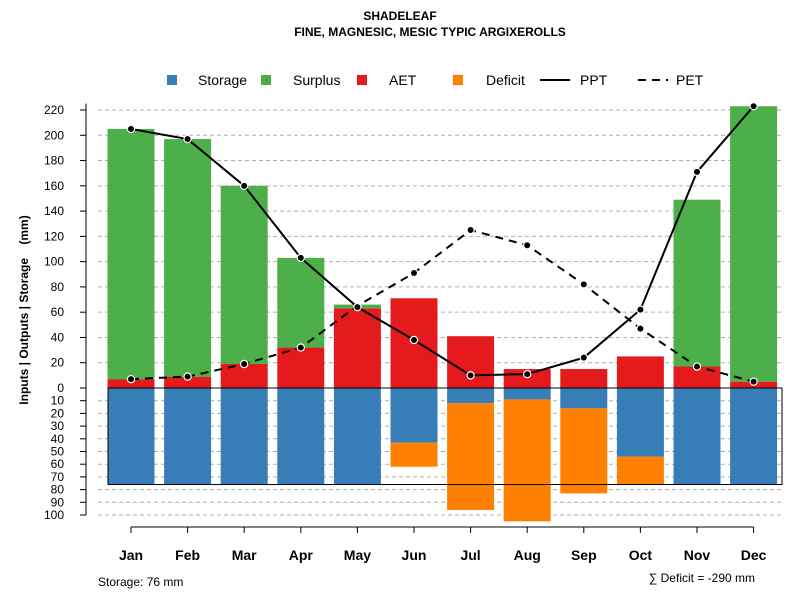 The image size is (800, 600). What do you see at coordinates (172, 80) in the screenshot?
I see `legend-swatch-storage` at bounding box center [172, 80].